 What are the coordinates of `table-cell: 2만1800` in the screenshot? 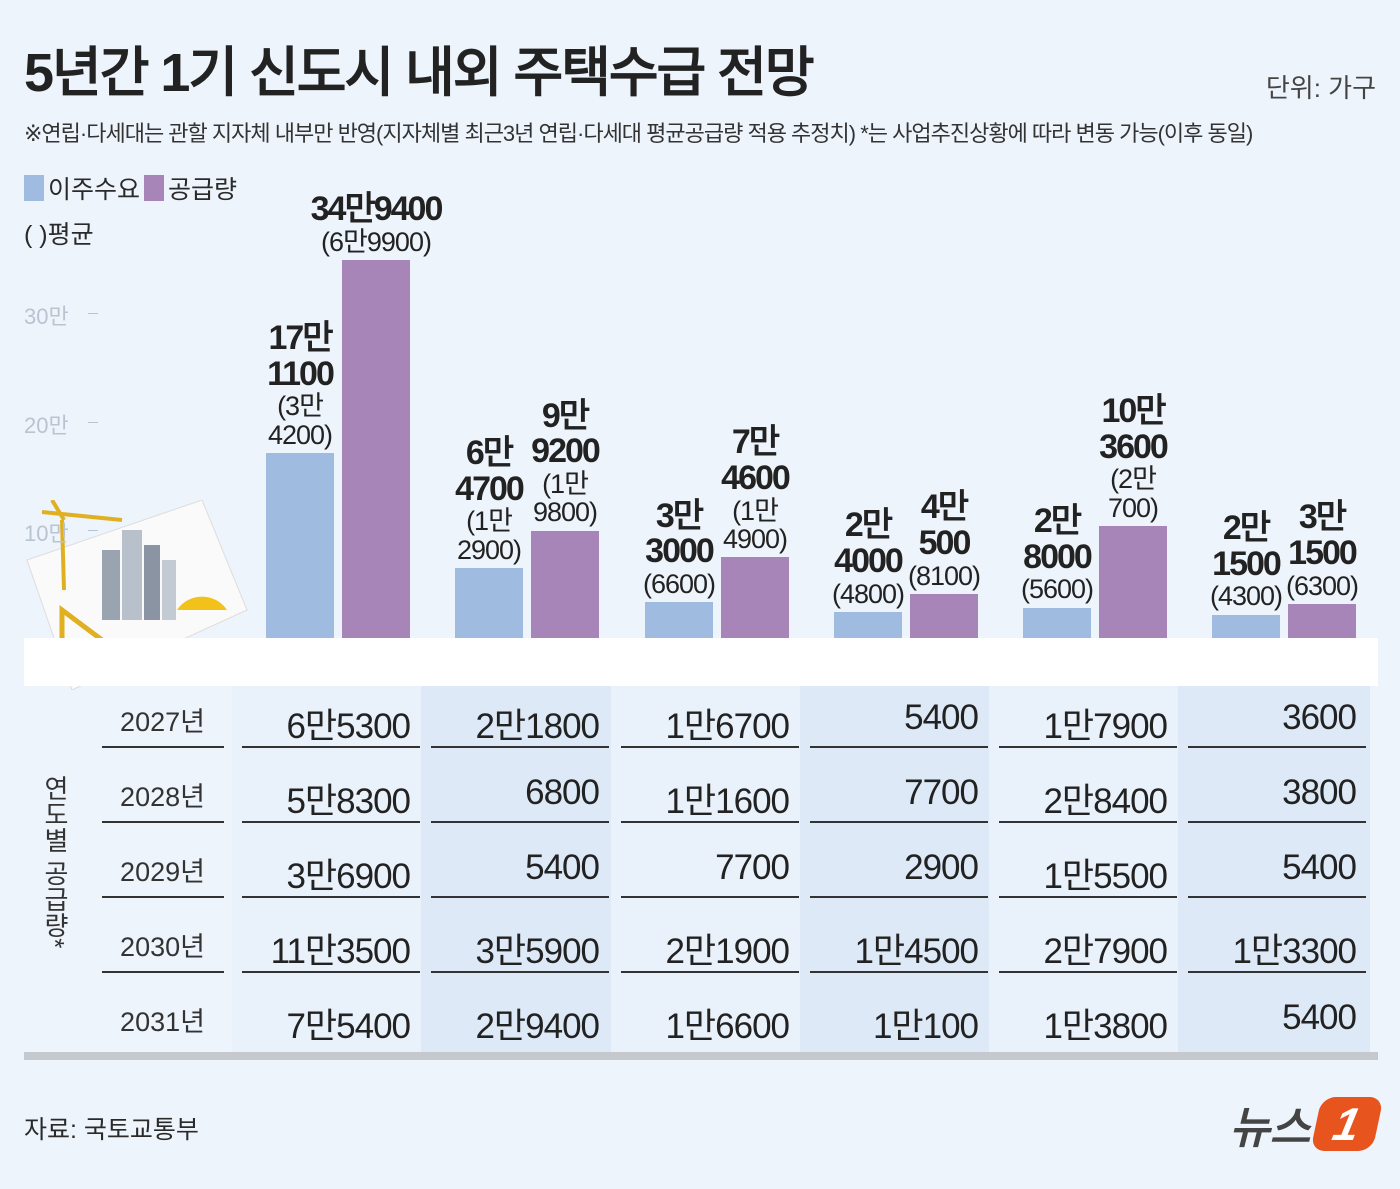 It's located at (537, 726).